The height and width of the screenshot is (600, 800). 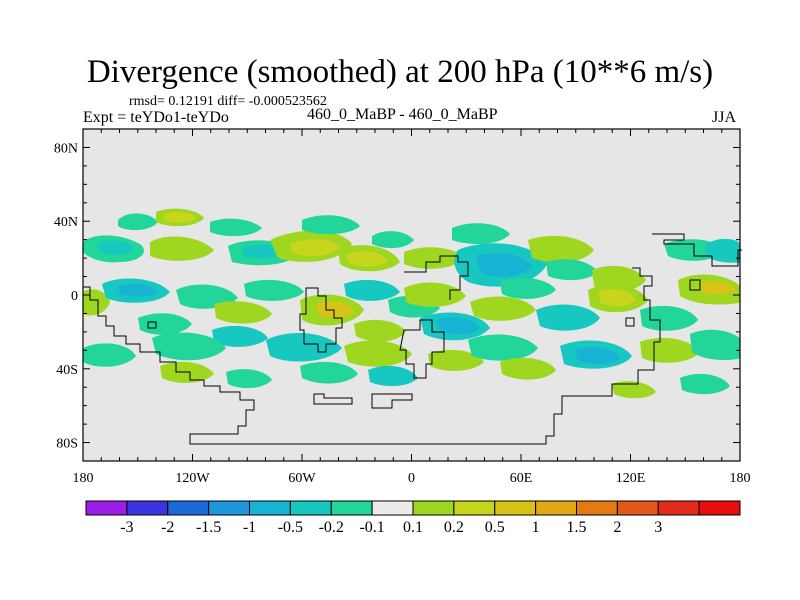 What do you see at coordinates (658, 527) in the screenshot?
I see `colorbar-label: 3` at bounding box center [658, 527].